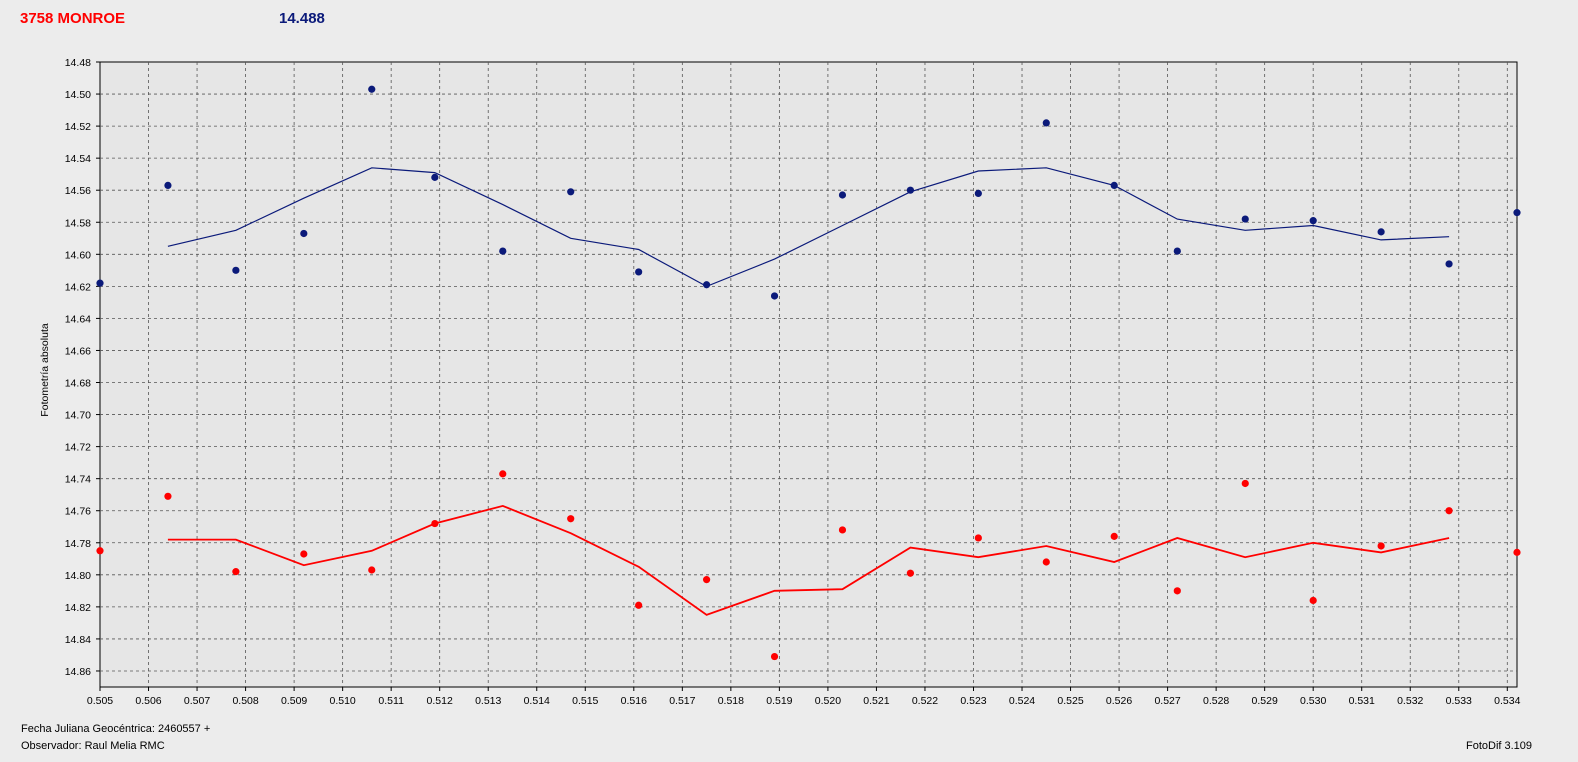 The image size is (1578, 762). I want to click on y-tick-label: 14.68, so click(78, 384).